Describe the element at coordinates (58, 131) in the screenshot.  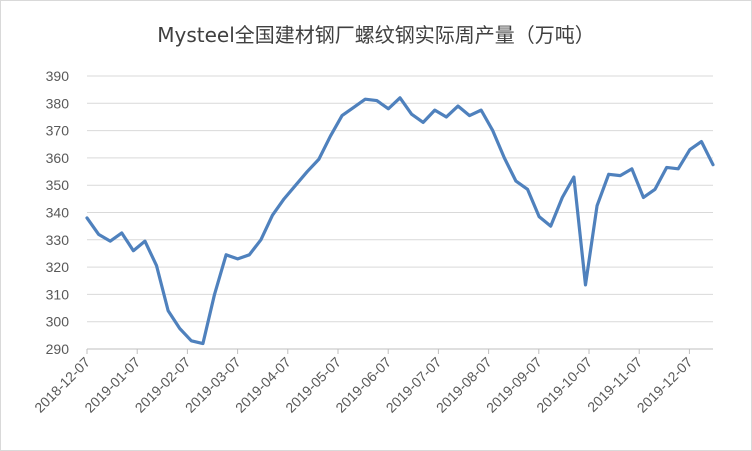
I see `y-tick-label: 370` at that location.